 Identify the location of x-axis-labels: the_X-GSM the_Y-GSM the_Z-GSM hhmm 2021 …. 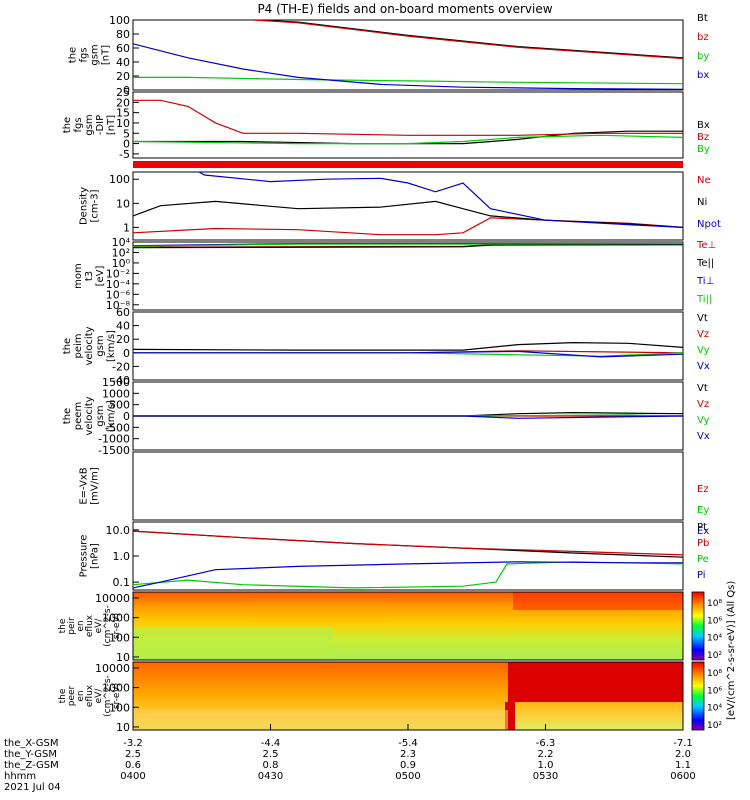
(350, 758).